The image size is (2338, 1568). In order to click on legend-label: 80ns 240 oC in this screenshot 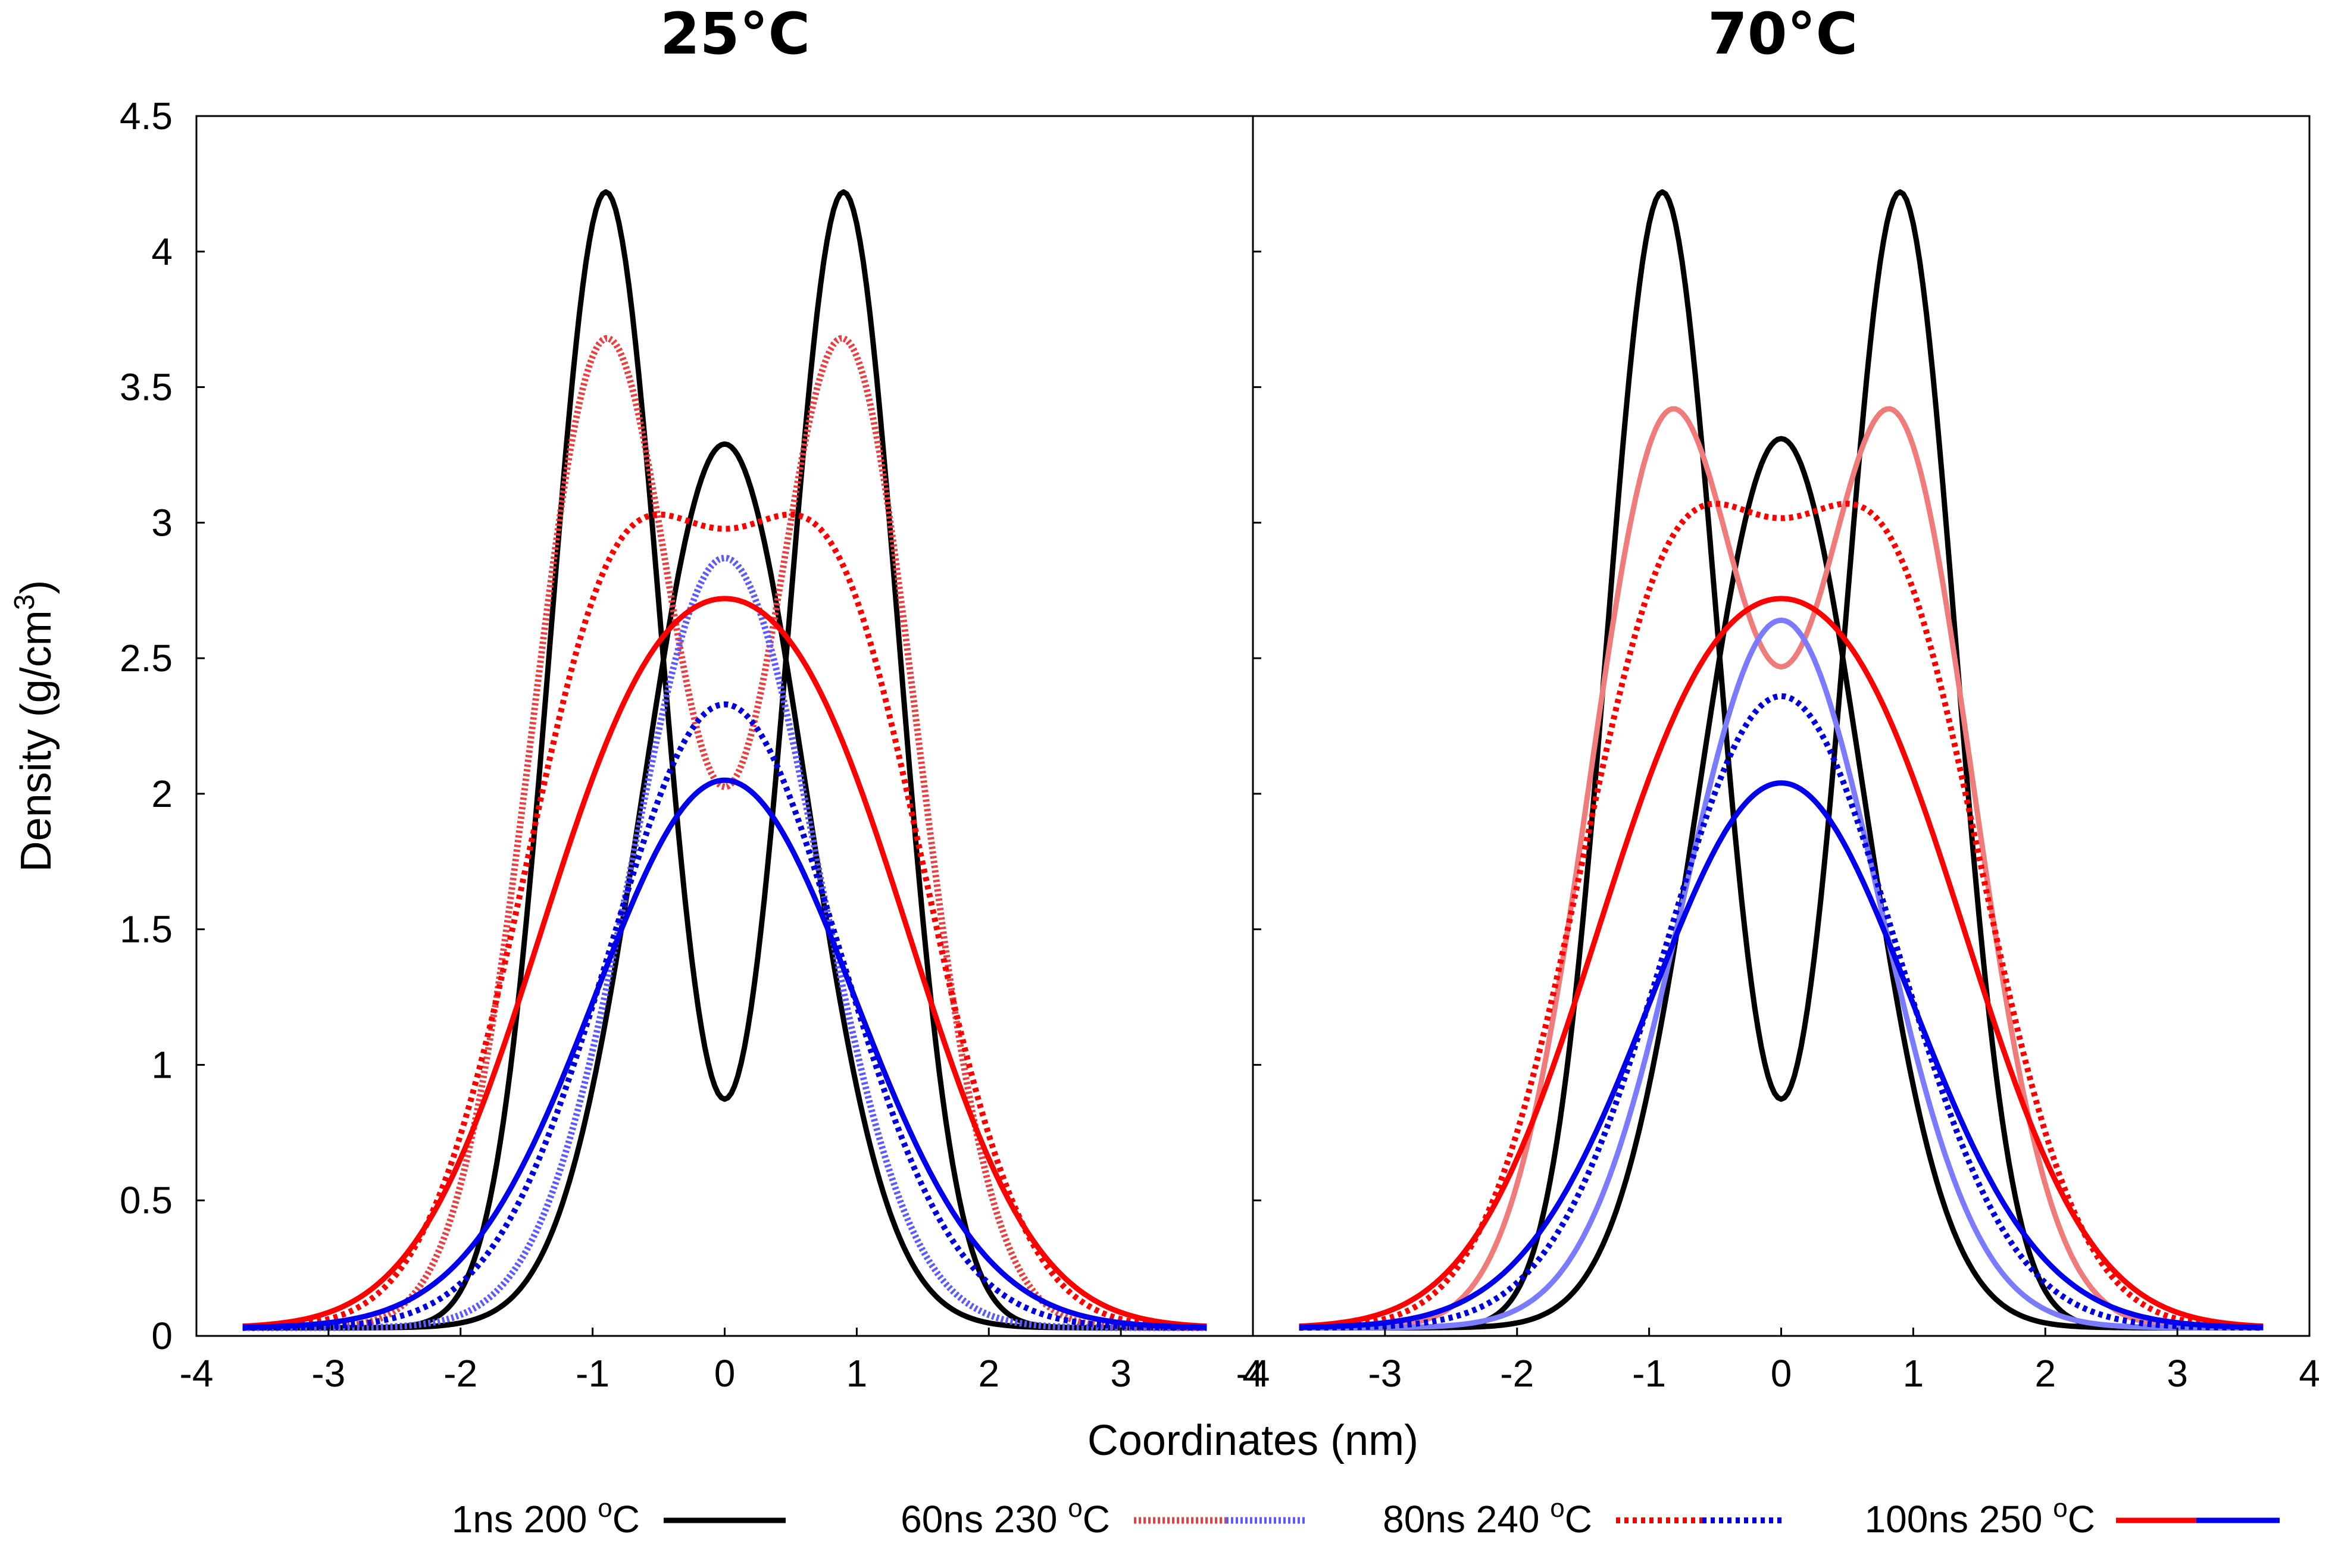, I will do `click(1487, 1517)`.